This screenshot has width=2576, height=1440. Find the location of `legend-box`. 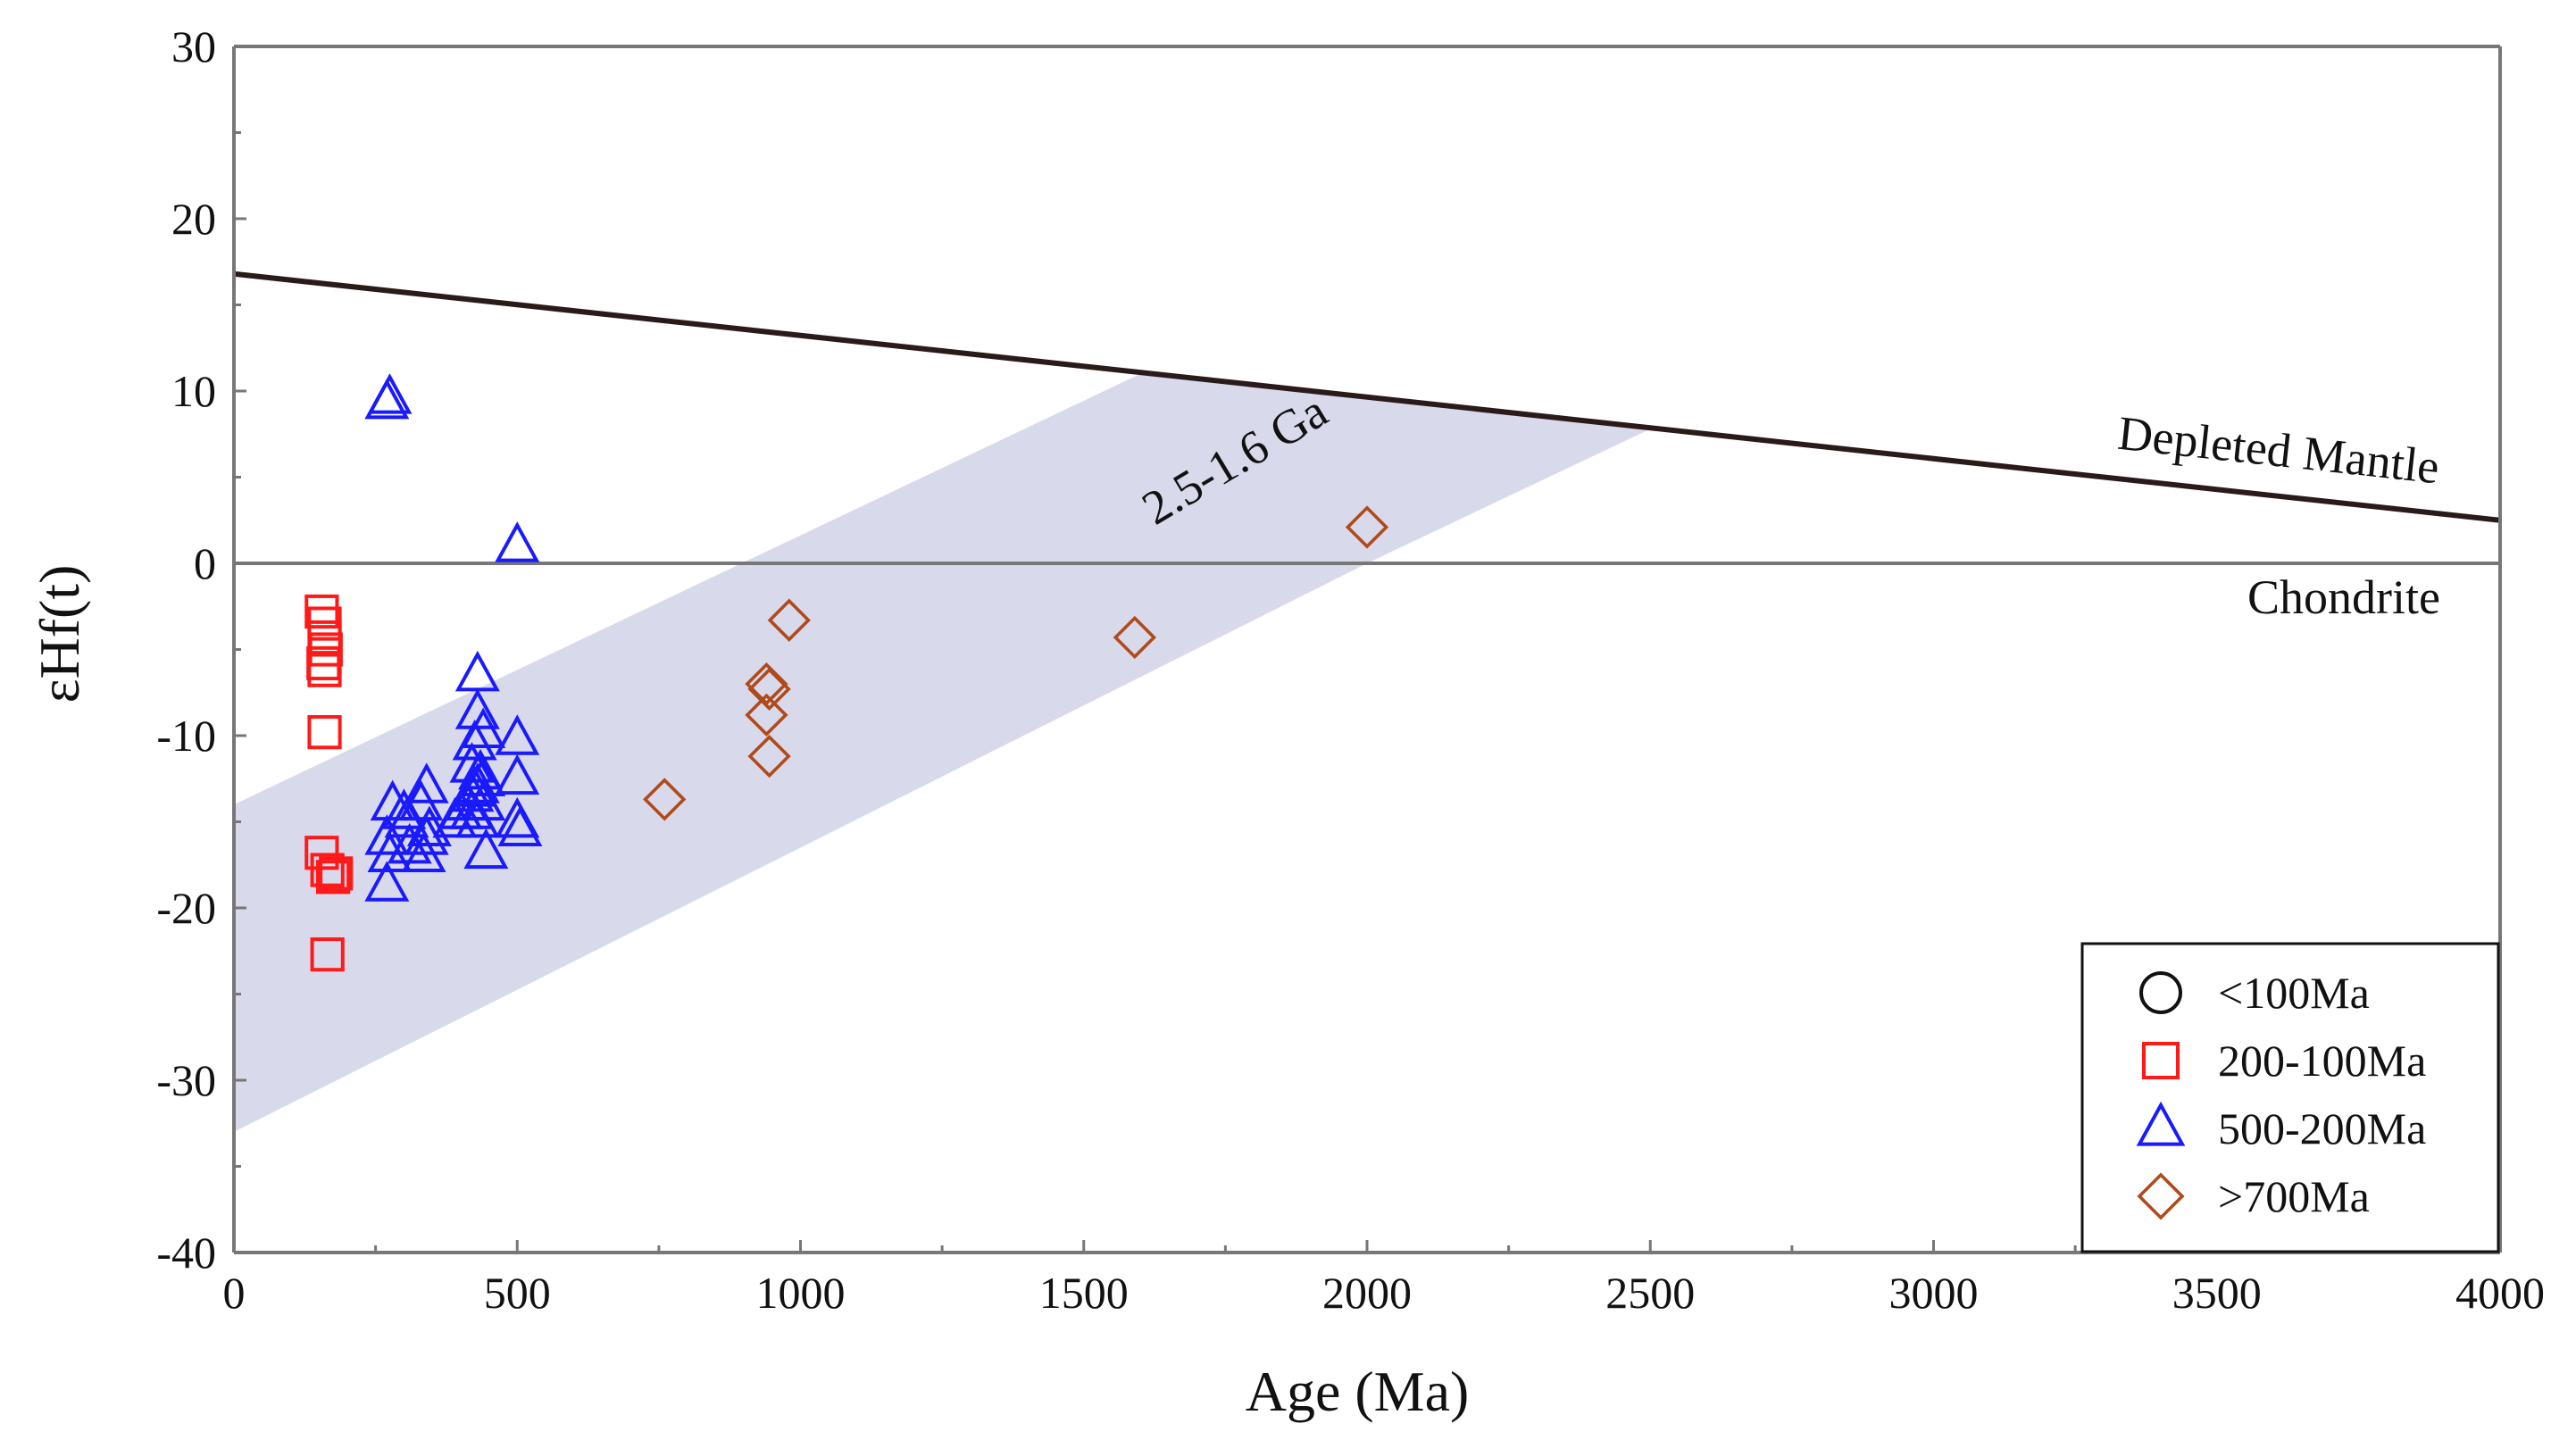

legend-box is located at coordinates (2290, 1097).